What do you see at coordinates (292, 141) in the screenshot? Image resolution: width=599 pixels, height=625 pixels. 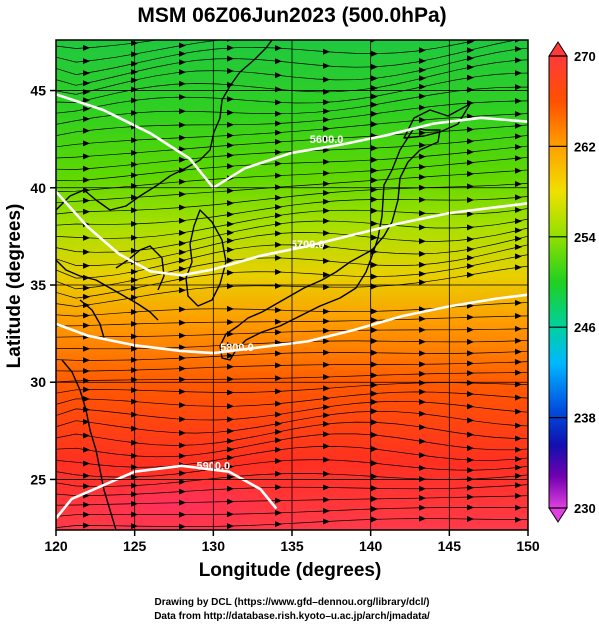 I see `contour-5600.0` at bounding box center [292, 141].